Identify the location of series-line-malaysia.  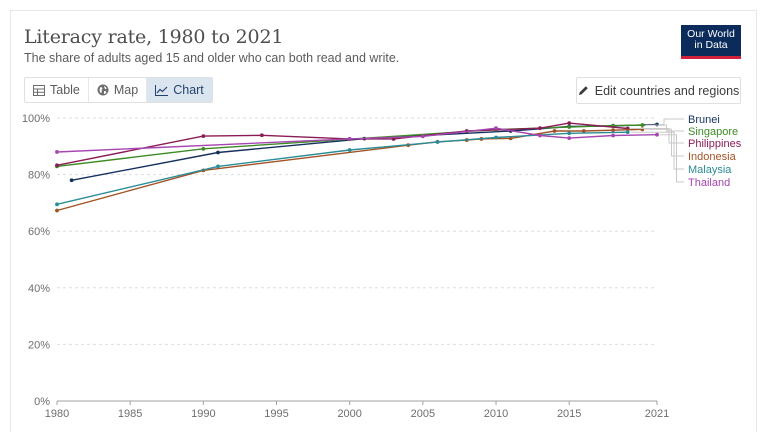
(342, 168).